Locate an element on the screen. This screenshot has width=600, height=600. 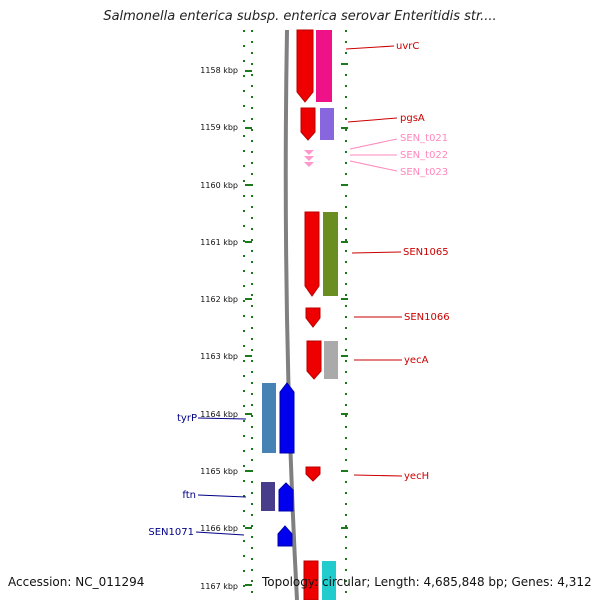
gene-tyrP-reverse is located at coordinates (287, 418).